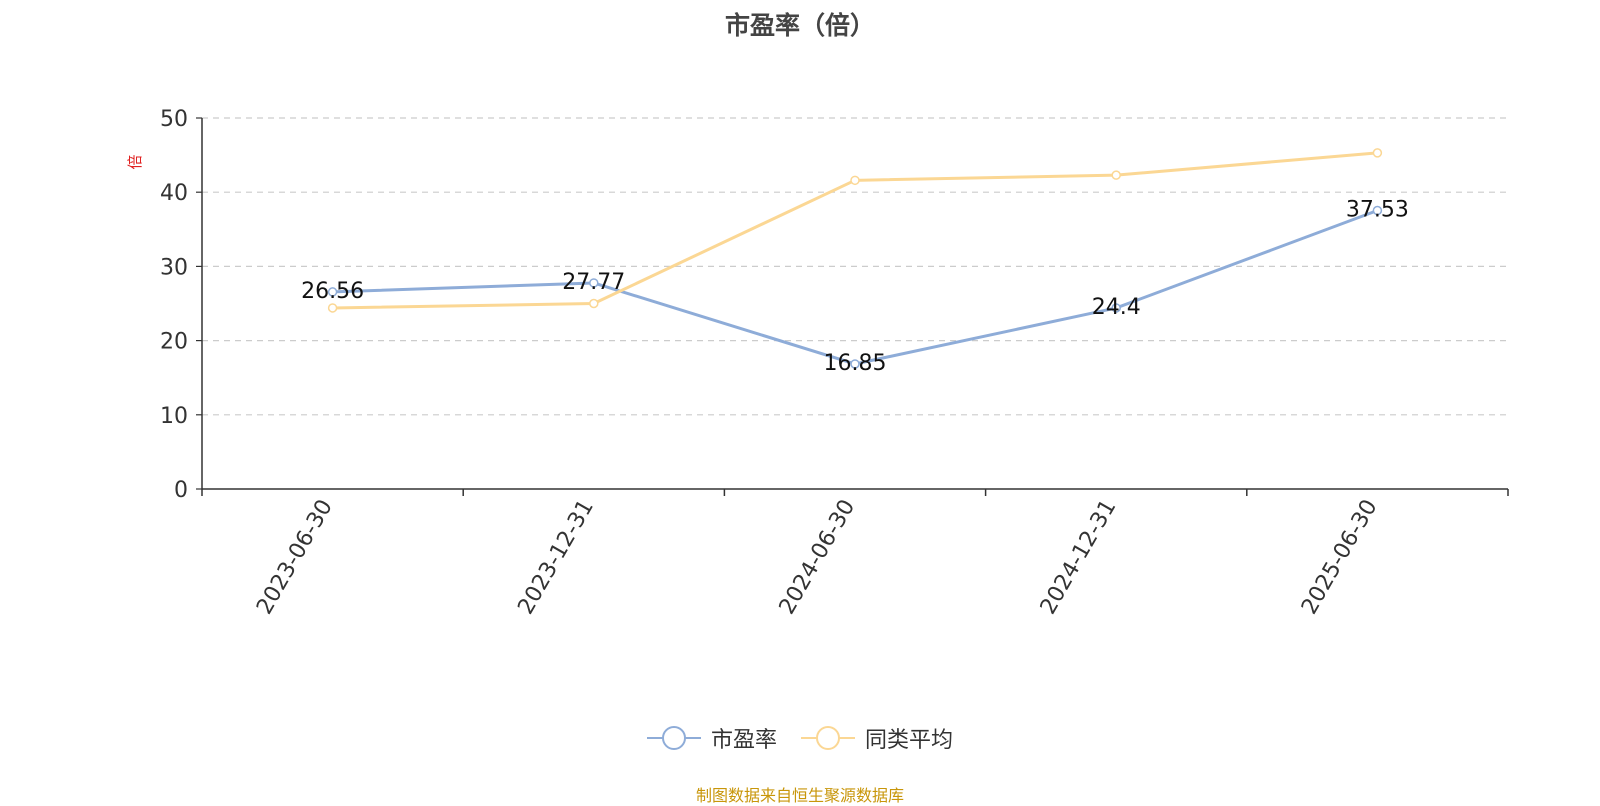 This screenshot has width=1600, height=806. What do you see at coordinates (295, 557) in the screenshot?
I see `x-tick-label: 2023-06-30` at bounding box center [295, 557].